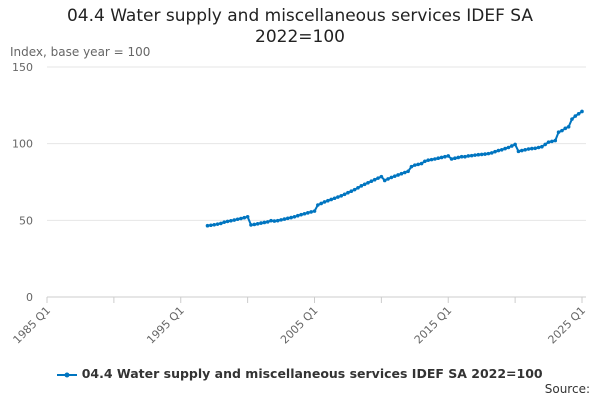 The width and height of the screenshot is (600, 400). Describe the element at coordinates (567, 325) in the screenshot. I see `x-tick-label: 2025 Q1` at that location.